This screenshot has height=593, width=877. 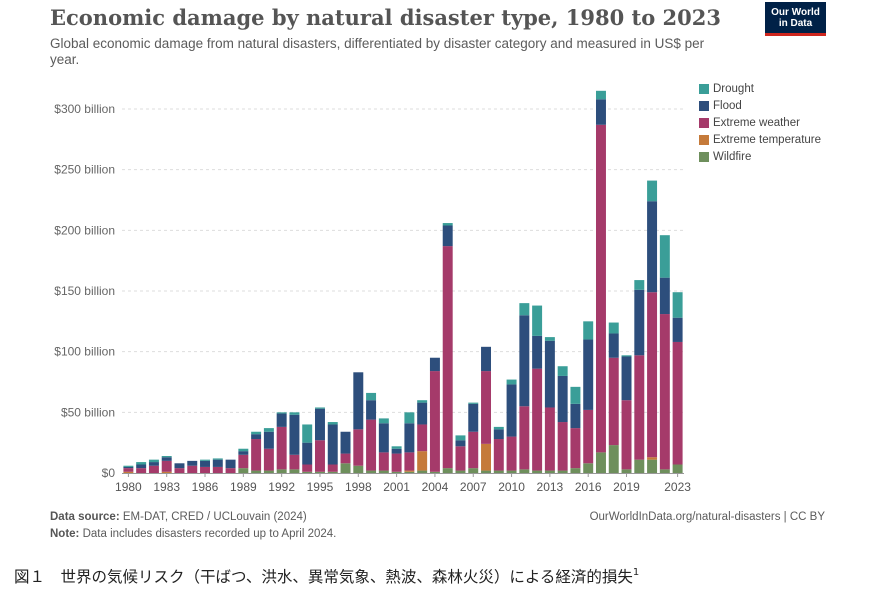 I want to click on note-label: Note:, so click(x=65, y=534).